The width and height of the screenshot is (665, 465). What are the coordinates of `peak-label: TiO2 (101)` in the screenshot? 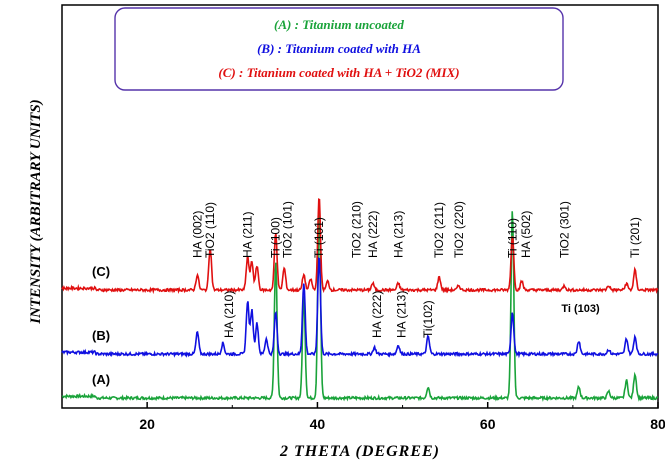 It's located at (288, 229).